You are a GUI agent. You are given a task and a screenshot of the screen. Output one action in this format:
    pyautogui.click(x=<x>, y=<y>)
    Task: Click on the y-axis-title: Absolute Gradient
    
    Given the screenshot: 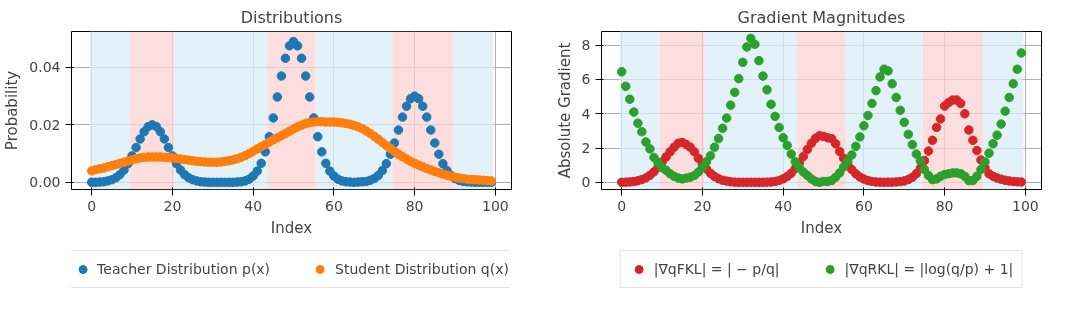 What is the action you would take?
    pyautogui.click(x=564, y=110)
    